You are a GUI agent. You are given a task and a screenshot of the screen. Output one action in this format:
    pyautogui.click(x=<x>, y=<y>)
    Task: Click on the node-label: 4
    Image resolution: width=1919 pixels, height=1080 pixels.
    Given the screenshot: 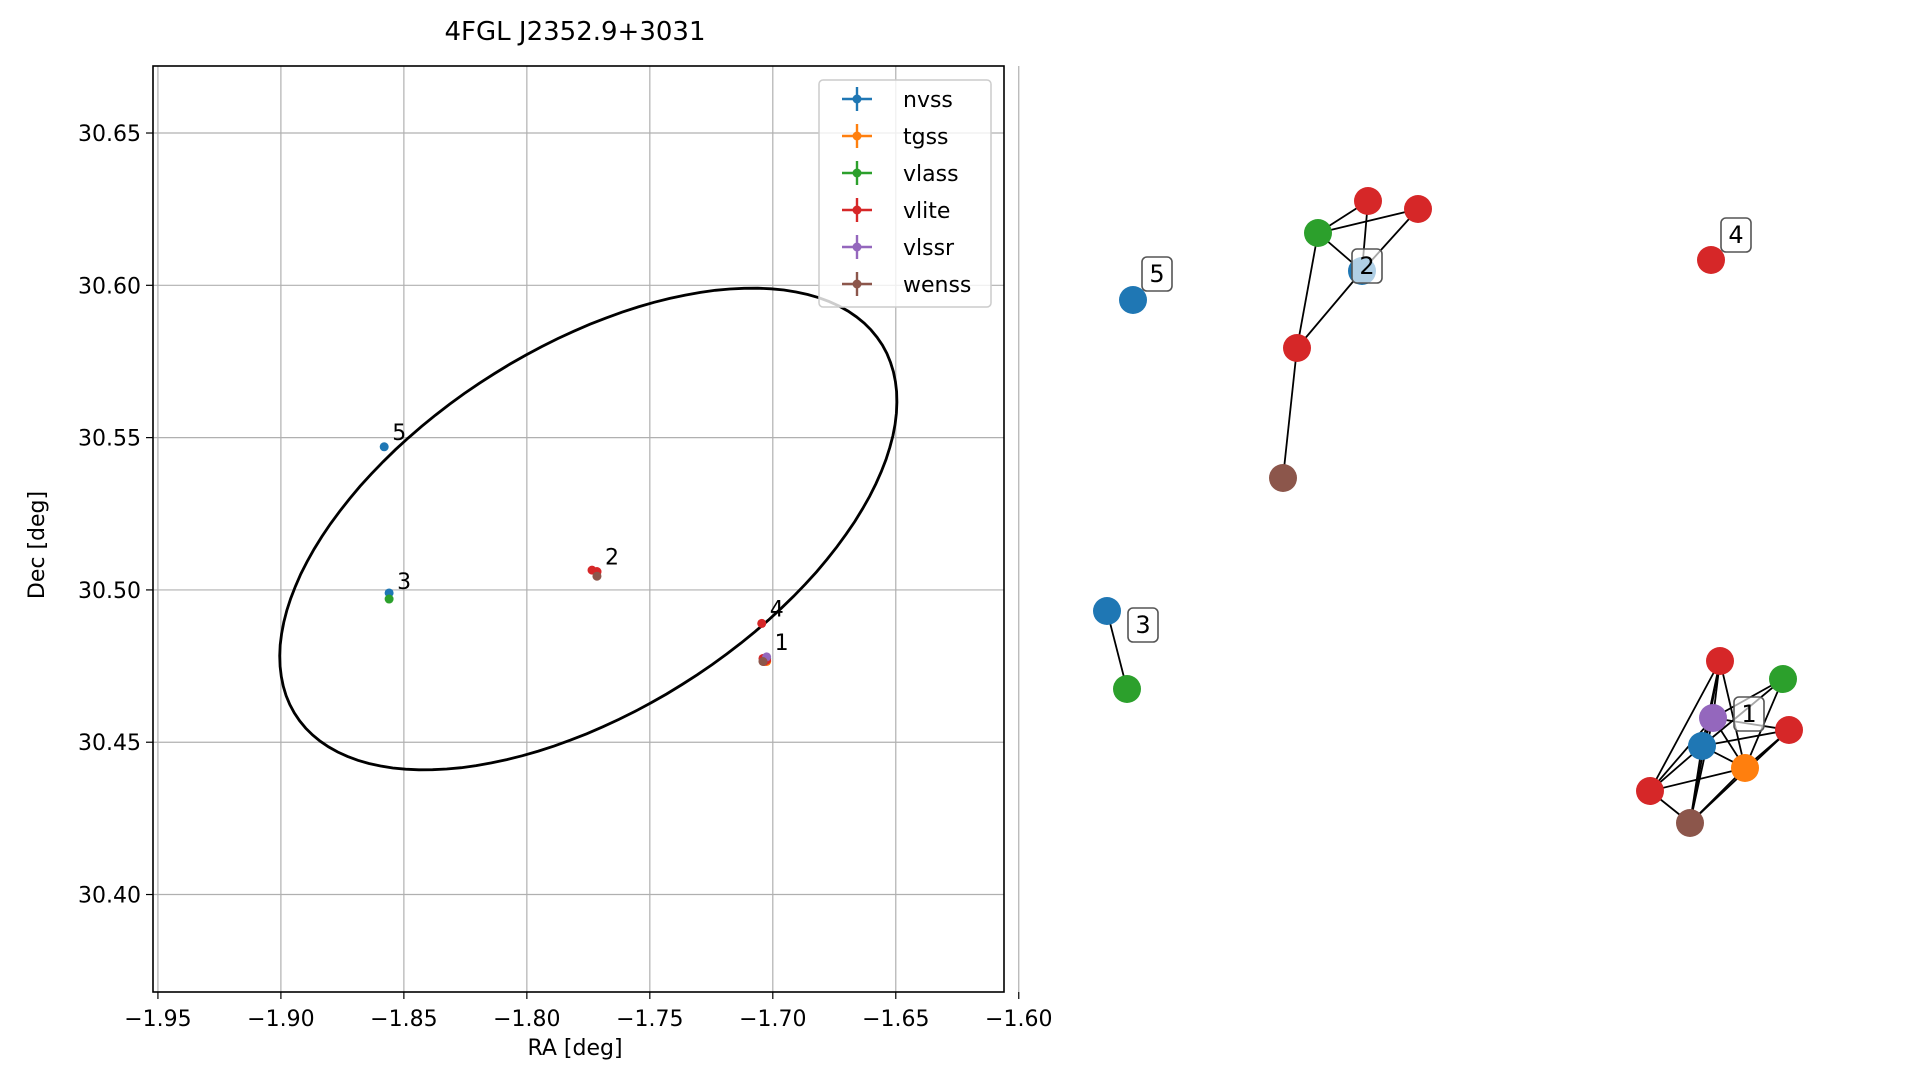 What is the action you would take?
    pyautogui.click(x=1735, y=235)
    